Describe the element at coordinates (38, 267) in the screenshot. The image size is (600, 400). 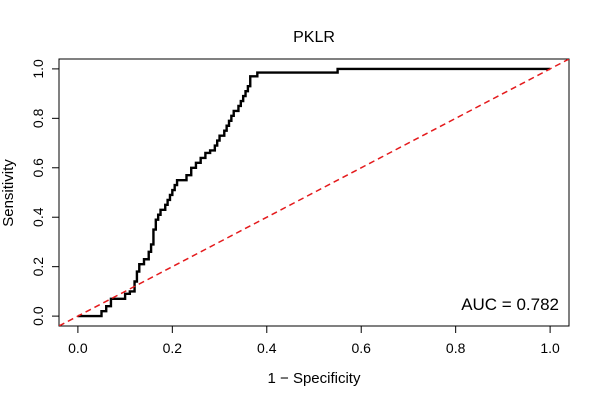
I see `y-tick-label: 0.2` at that location.